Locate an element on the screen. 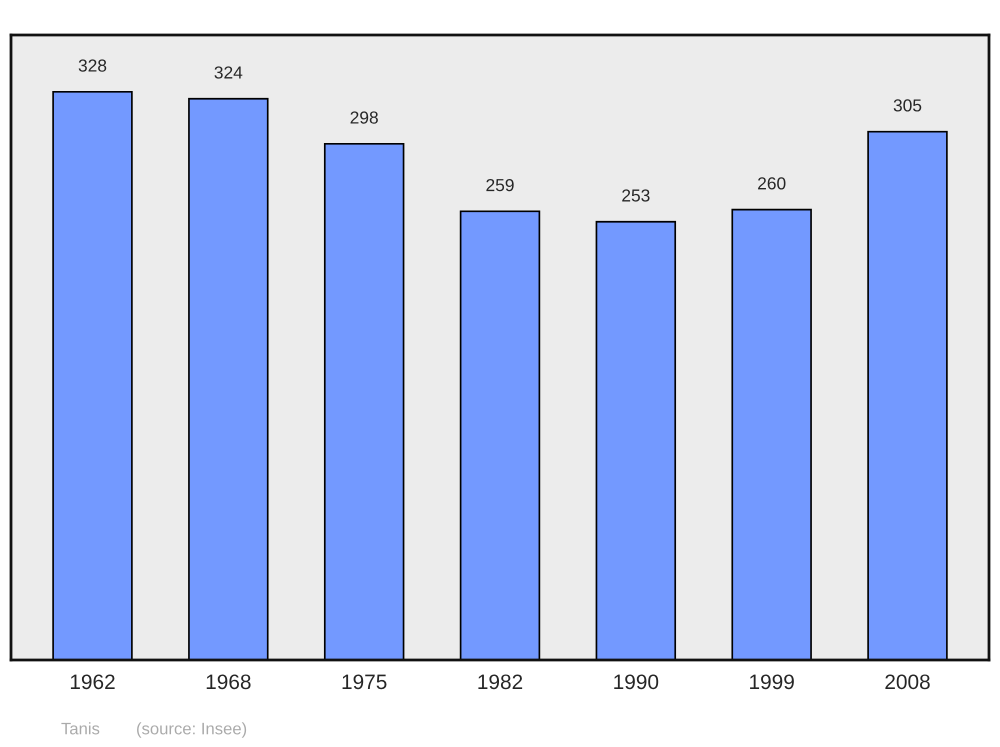 This screenshot has height=747, width=1000. data-label: 324 is located at coordinates (228, 72).